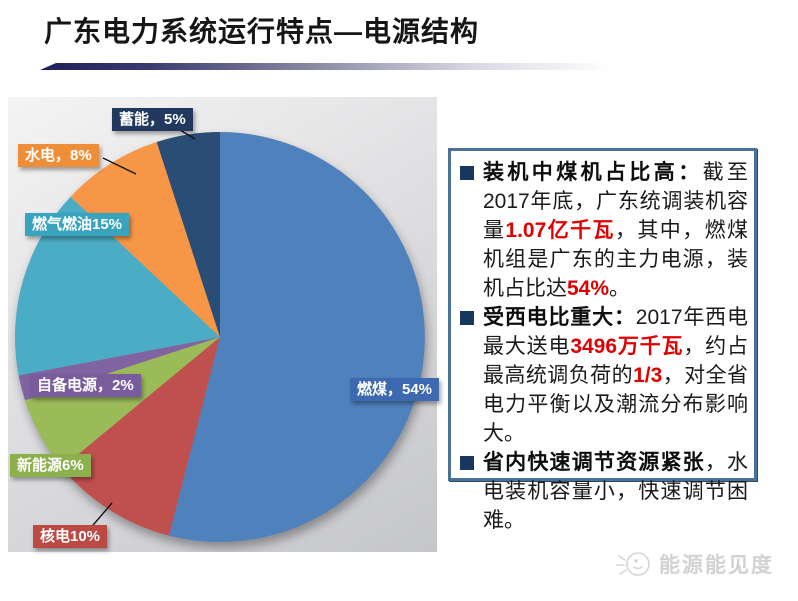 Image resolution: width=798 pixels, height=601 pixels. Describe the element at coordinates (85, 386) in the screenshot. I see `pie-label-自备电源: 自备电源，2%` at that location.